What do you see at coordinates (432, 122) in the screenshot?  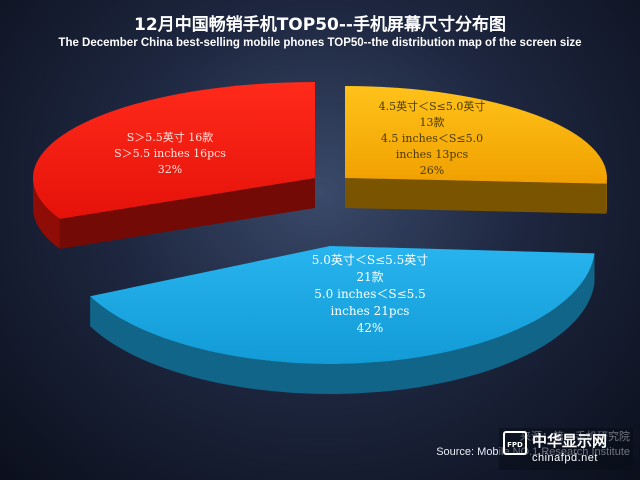 I see `slice-count-cn: 13款` at bounding box center [432, 122].